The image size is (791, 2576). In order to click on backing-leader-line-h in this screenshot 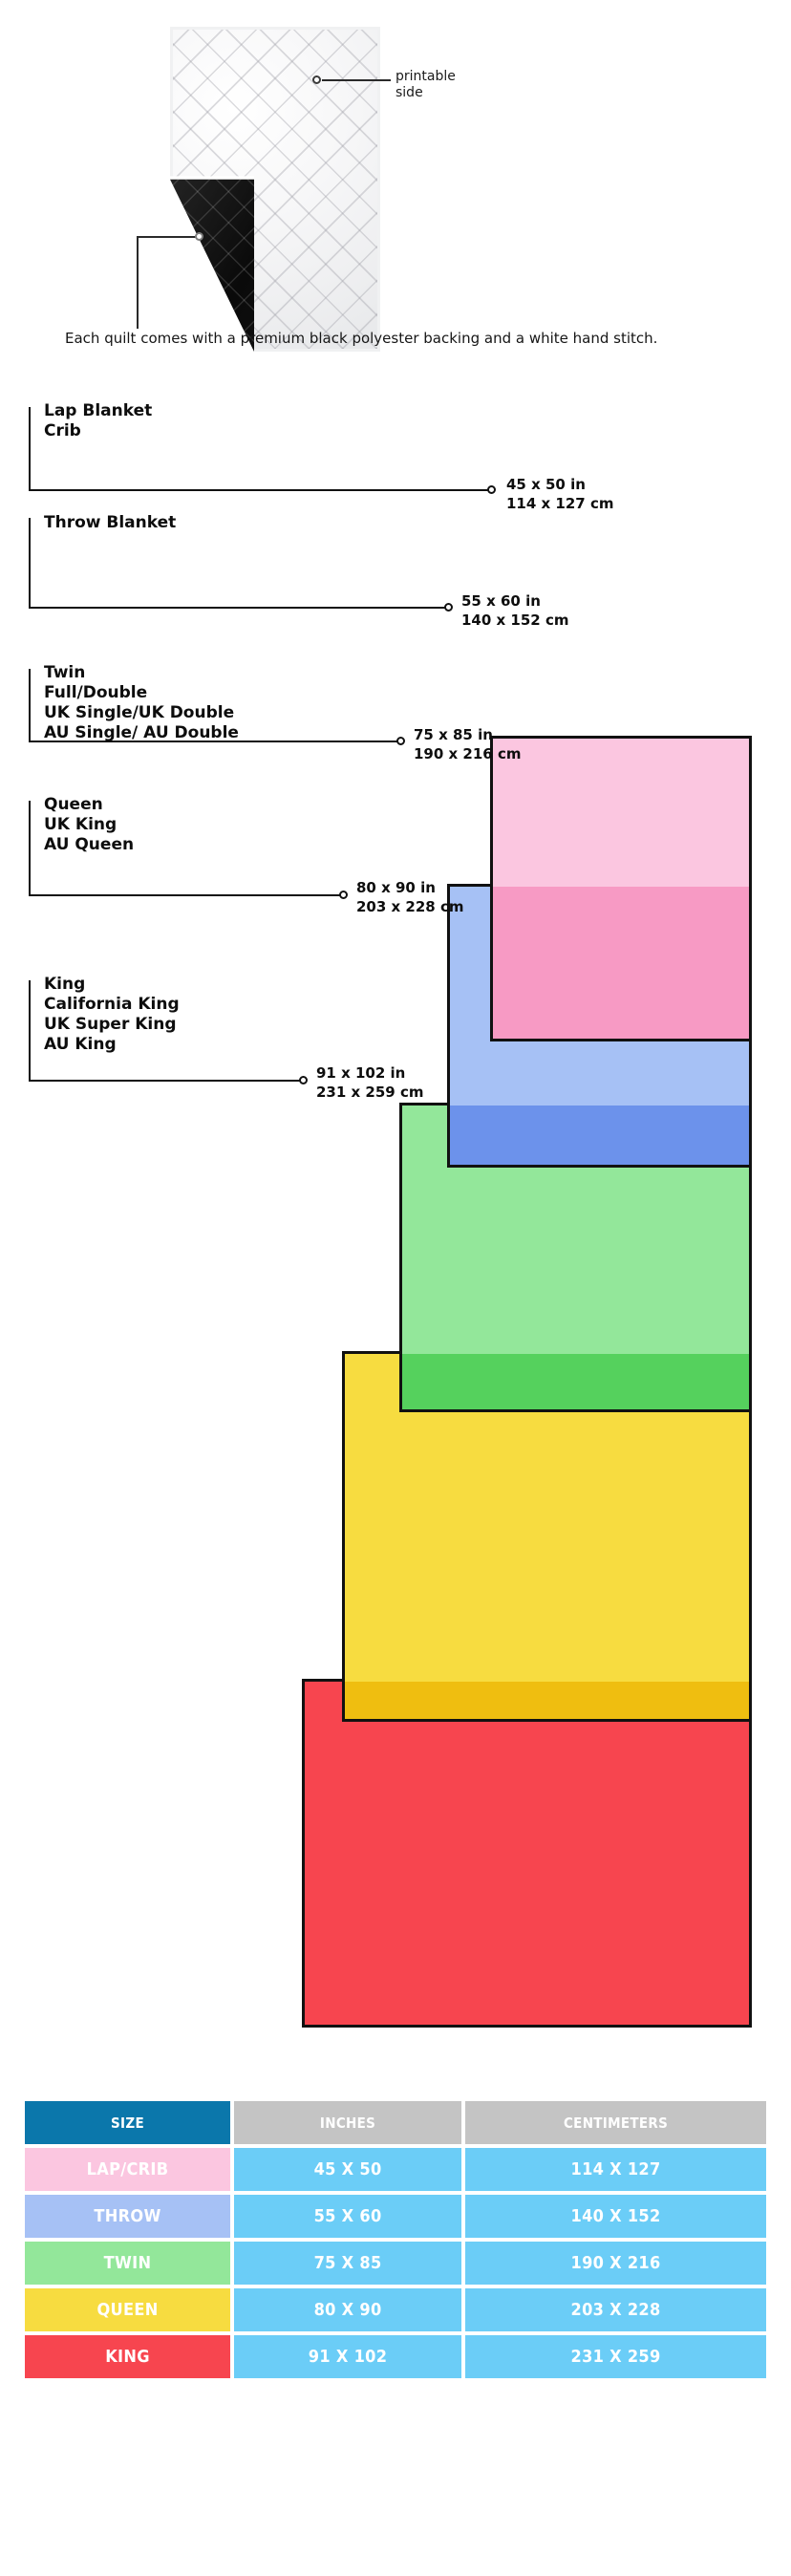, I will do `click(166, 237)`.